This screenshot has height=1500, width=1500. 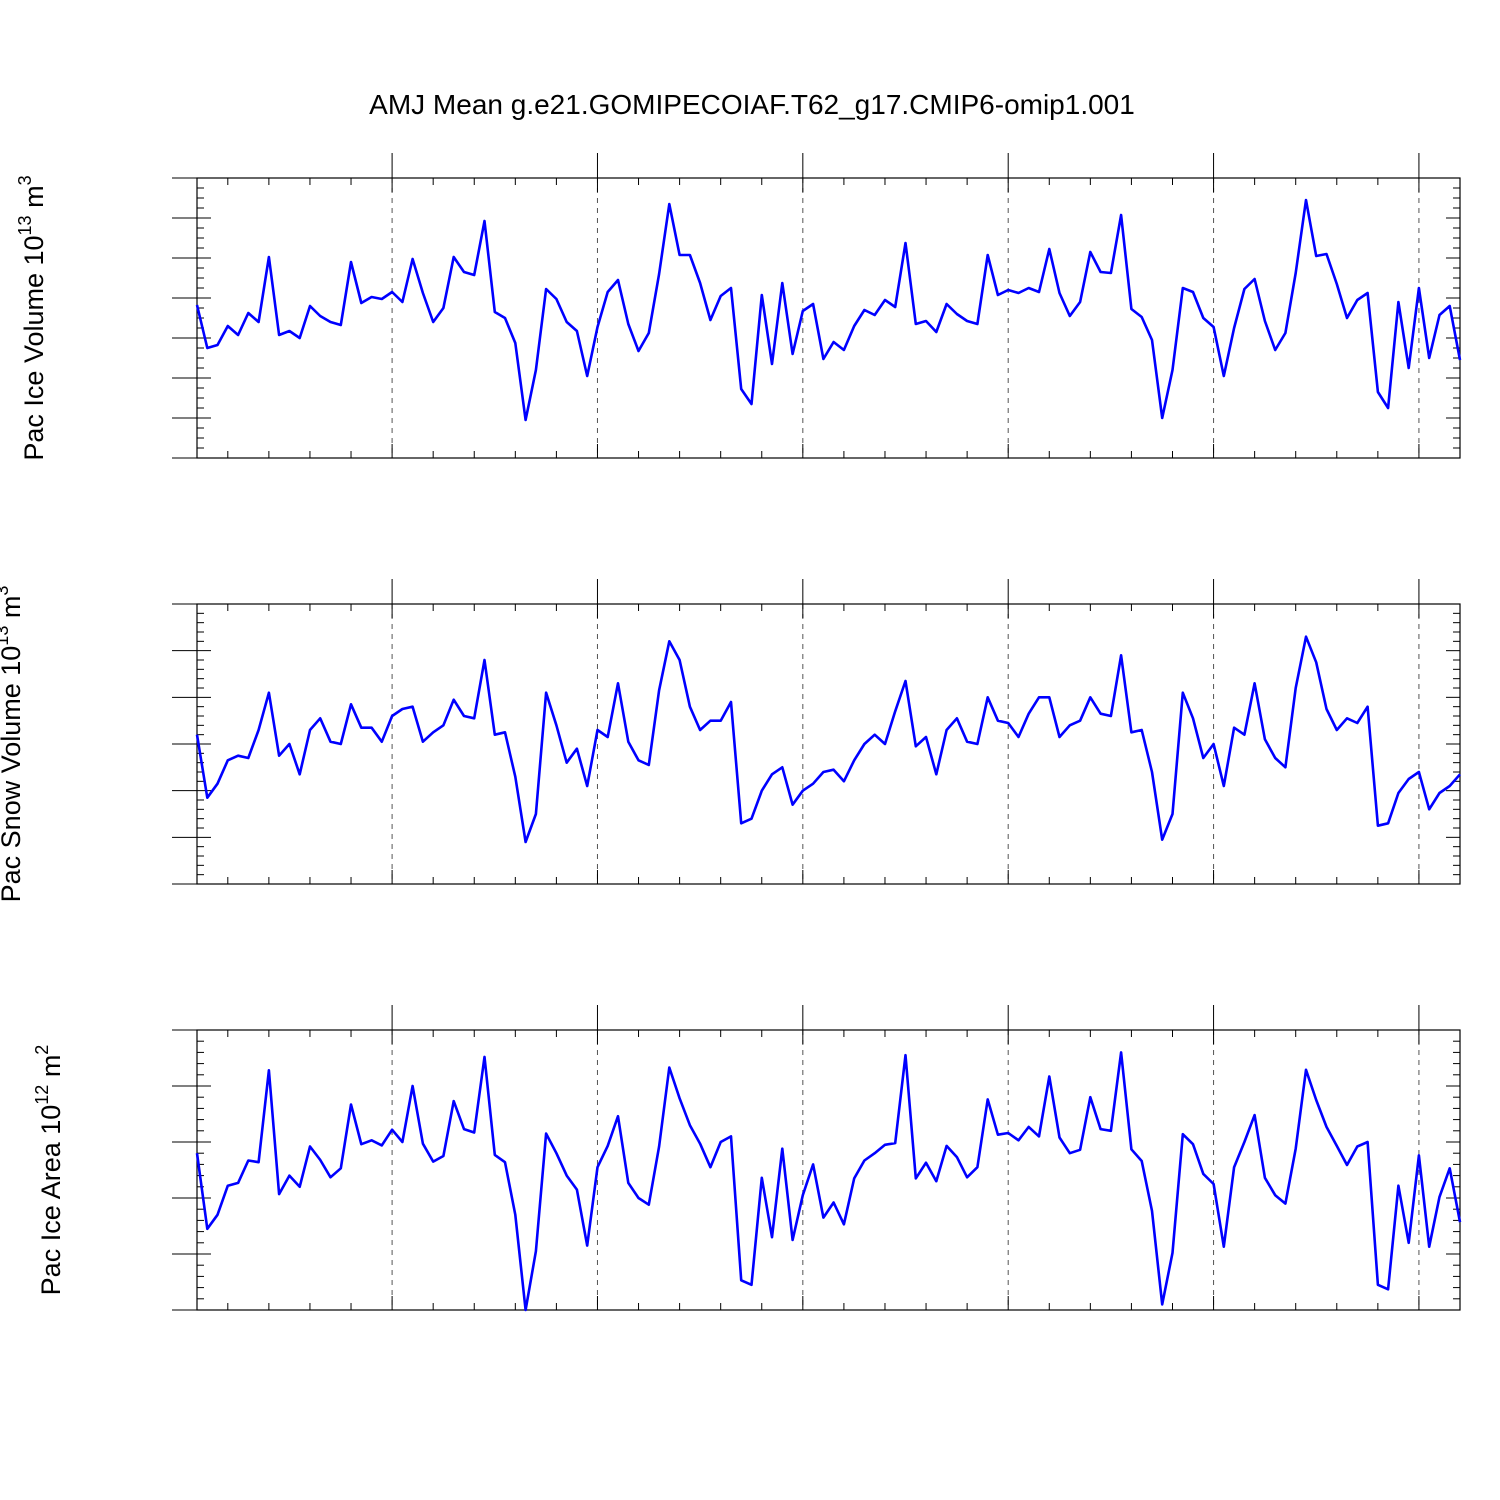 I want to click on y-axis-title-exp: 12, so click(x=42, y=1095).